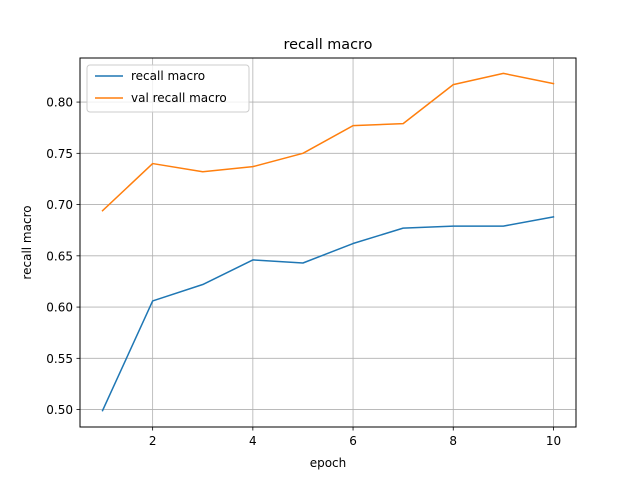 This screenshot has width=640, height=480. I want to click on y-tick-label: 0.65, so click(59, 256).